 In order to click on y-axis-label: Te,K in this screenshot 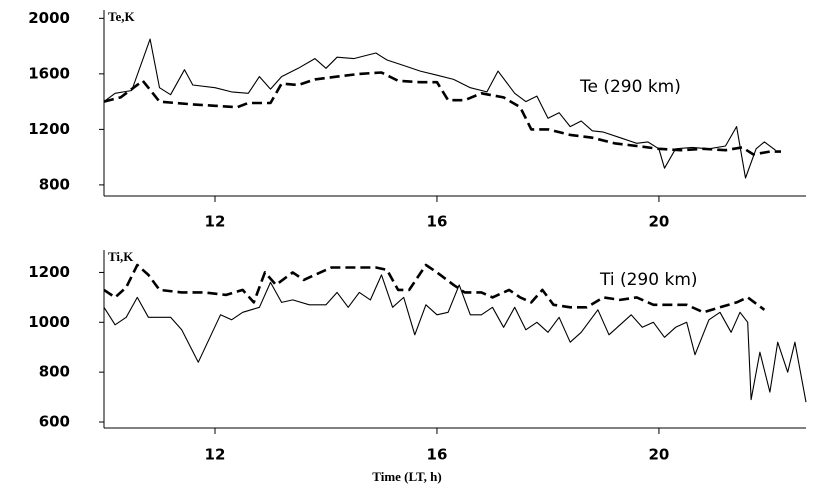, I will do `click(121, 16)`.